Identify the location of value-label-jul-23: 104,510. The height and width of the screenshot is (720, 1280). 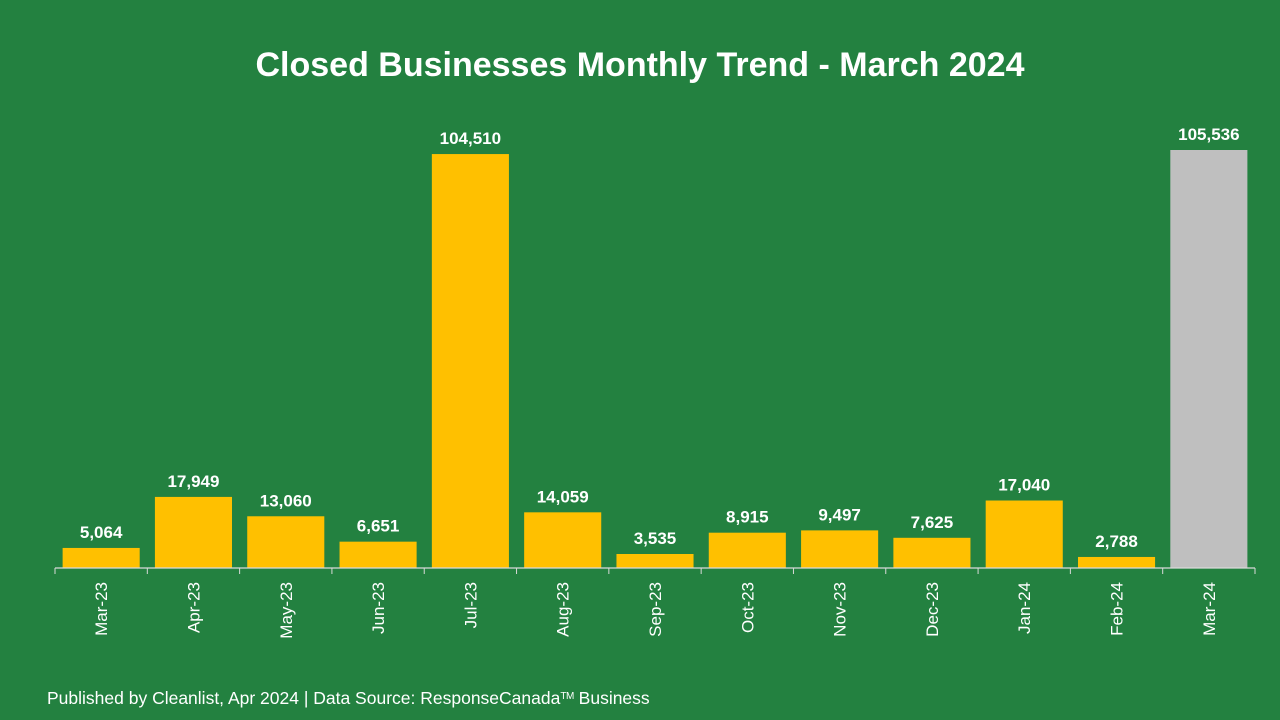
(470, 138).